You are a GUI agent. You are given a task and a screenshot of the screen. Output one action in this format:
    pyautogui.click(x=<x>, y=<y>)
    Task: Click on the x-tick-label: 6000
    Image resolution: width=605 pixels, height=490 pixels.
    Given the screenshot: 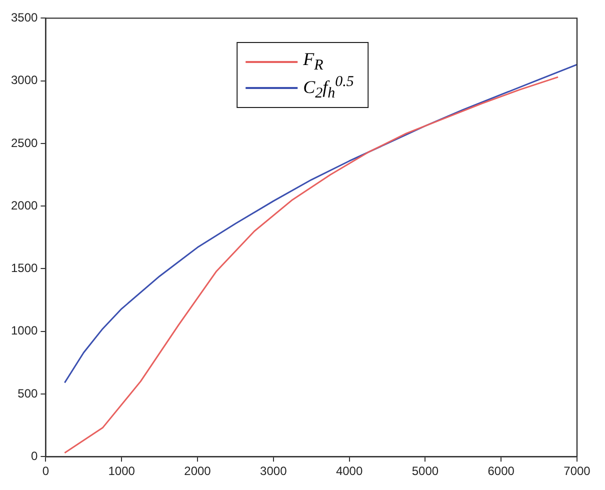 What is the action you would take?
    pyautogui.click(x=501, y=471)
    